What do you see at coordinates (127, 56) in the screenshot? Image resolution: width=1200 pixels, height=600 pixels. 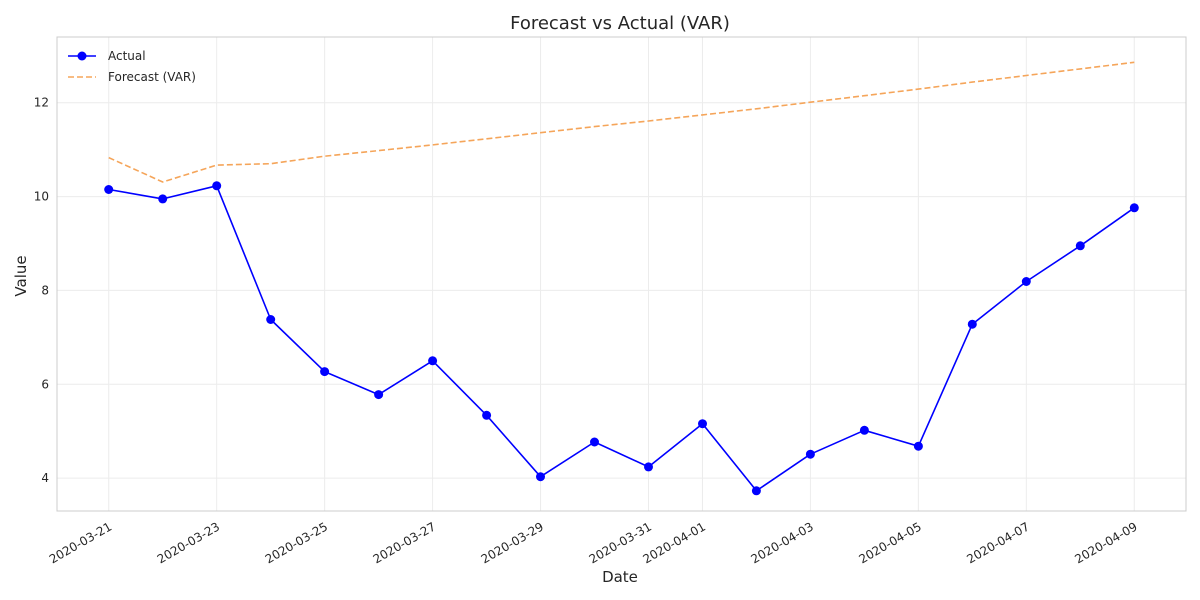 I see `legend-label-actual: Actual` at bounding box center [127, 56].